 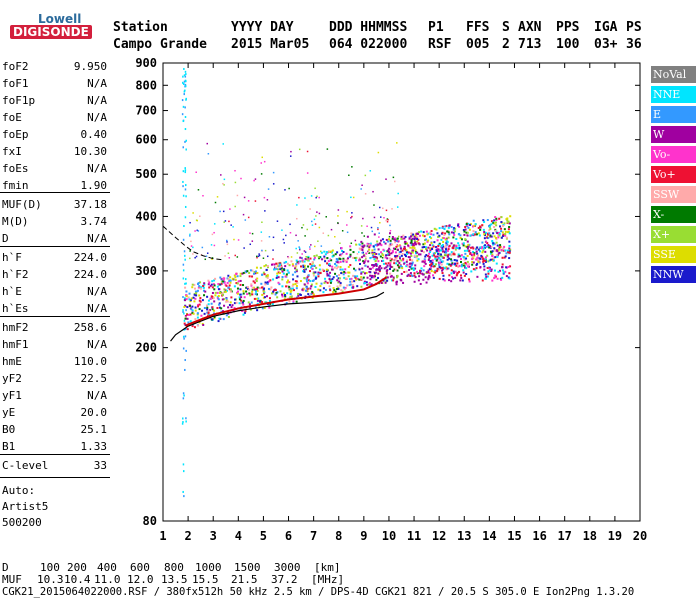 What do you see at coordinates (530, 27) in the screenshot?
I see `header-label-axn: AXN` at bounding box center [530, 27].